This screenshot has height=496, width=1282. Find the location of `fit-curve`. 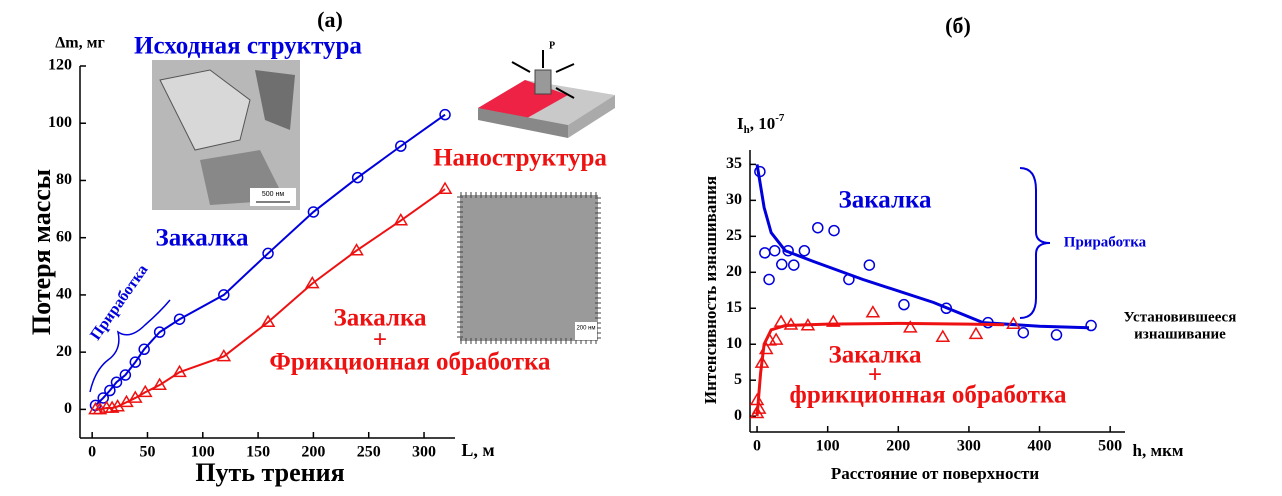

fit-curve is located at coordinates (922, 247).